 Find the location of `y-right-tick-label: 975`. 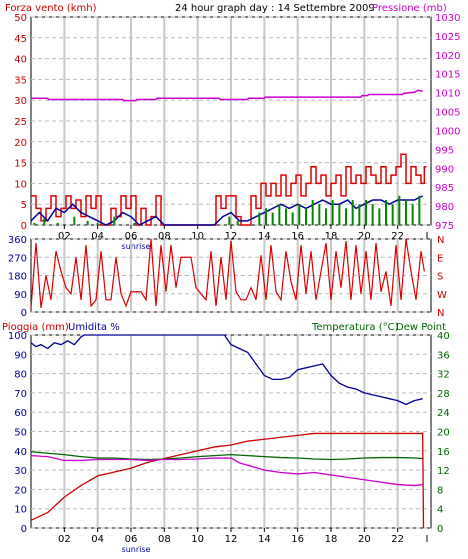

y-right-tick-label: 975 is located at coordinates (444, 226).